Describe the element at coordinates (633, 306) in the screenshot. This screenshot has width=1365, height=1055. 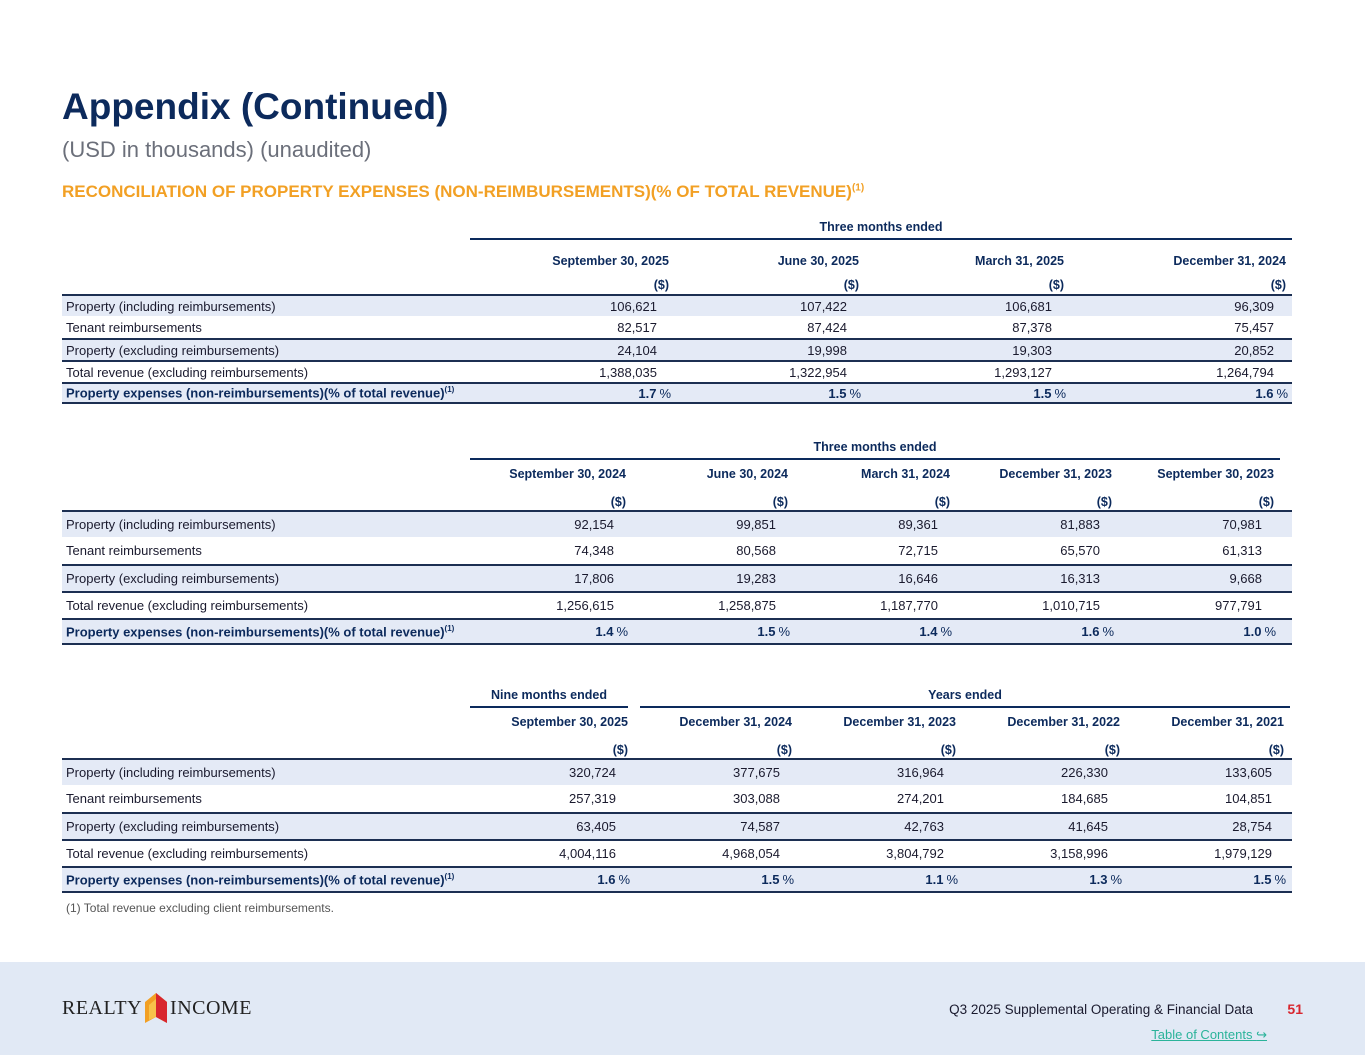
I see `cell-value: 106,621` at that location.